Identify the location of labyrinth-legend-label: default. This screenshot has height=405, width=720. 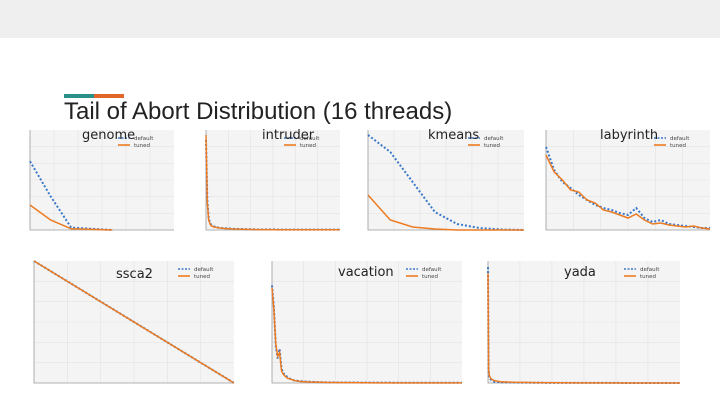
(680, 139).